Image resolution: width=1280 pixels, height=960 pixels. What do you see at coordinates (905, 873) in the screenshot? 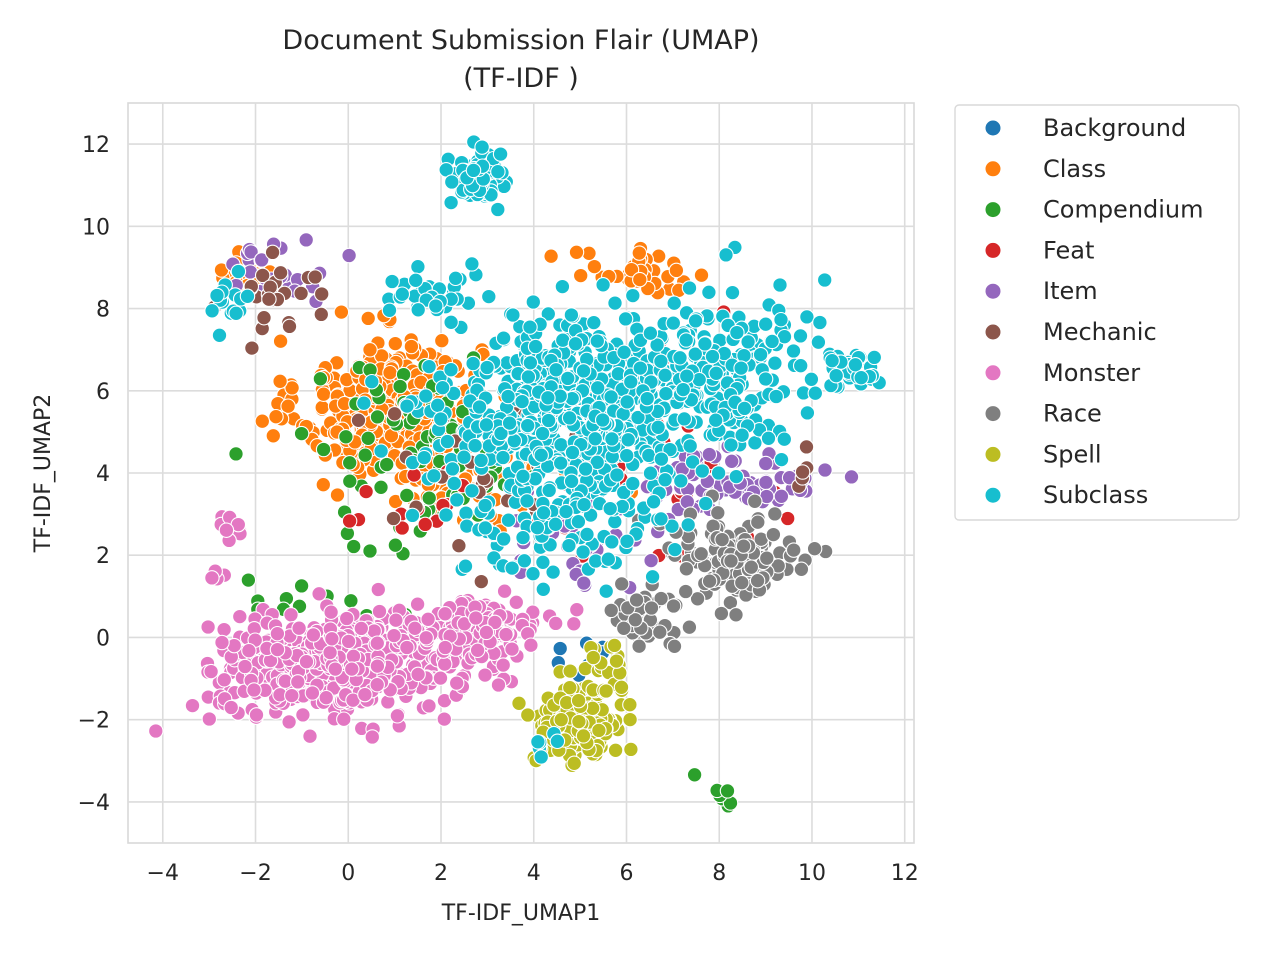
I see `x-tick-label: 12` at bounding box center [905, 873].